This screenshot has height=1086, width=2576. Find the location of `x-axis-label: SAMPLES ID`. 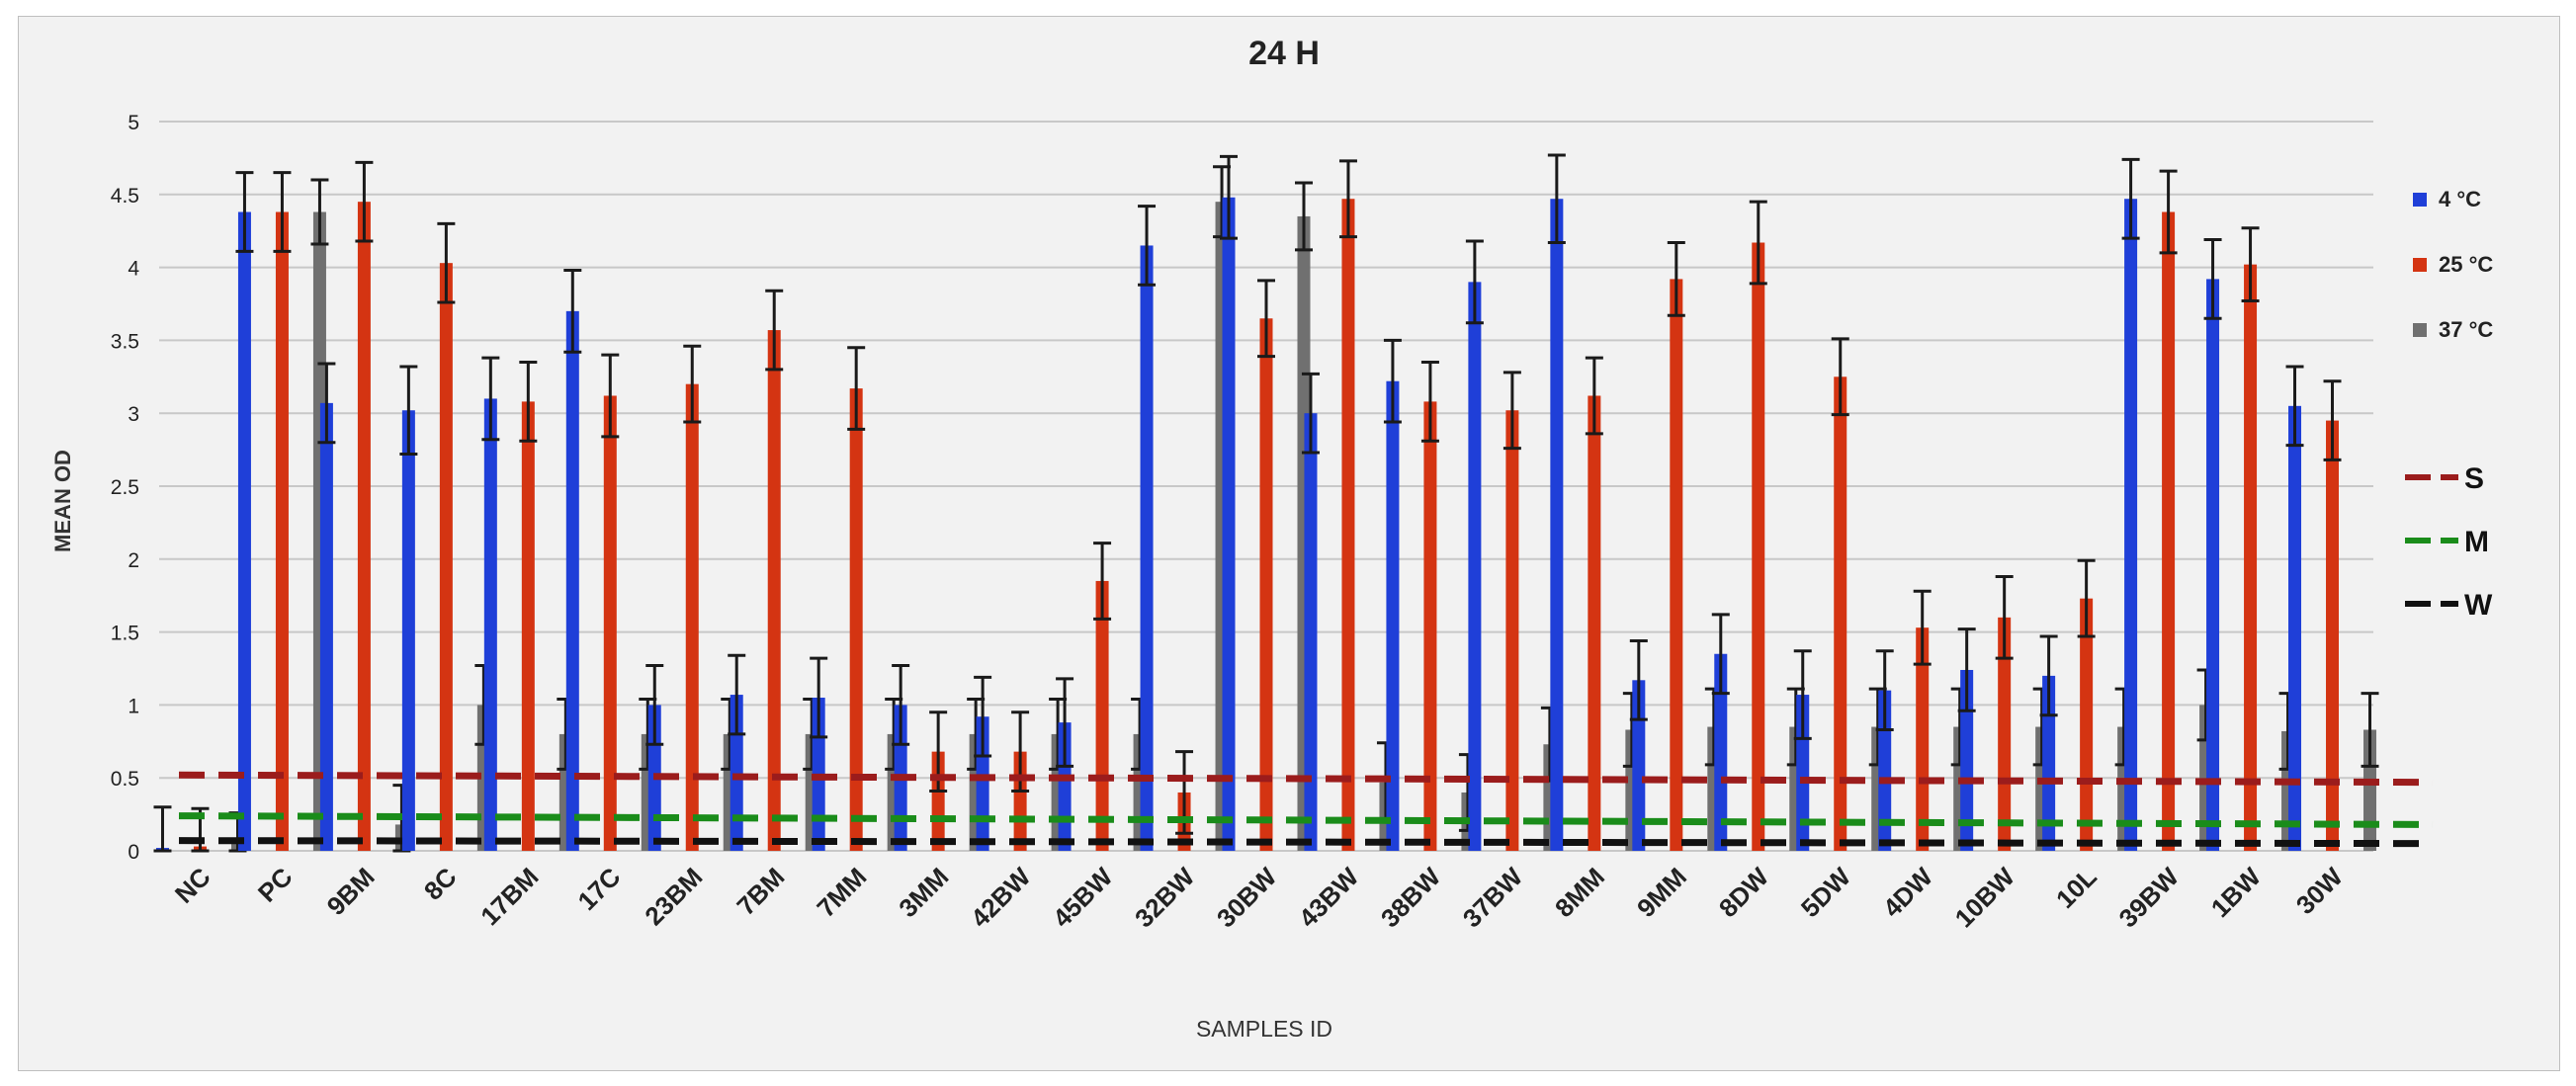

x-axis-label: SAMPLES ID is located at coordinates (1264, 1029).